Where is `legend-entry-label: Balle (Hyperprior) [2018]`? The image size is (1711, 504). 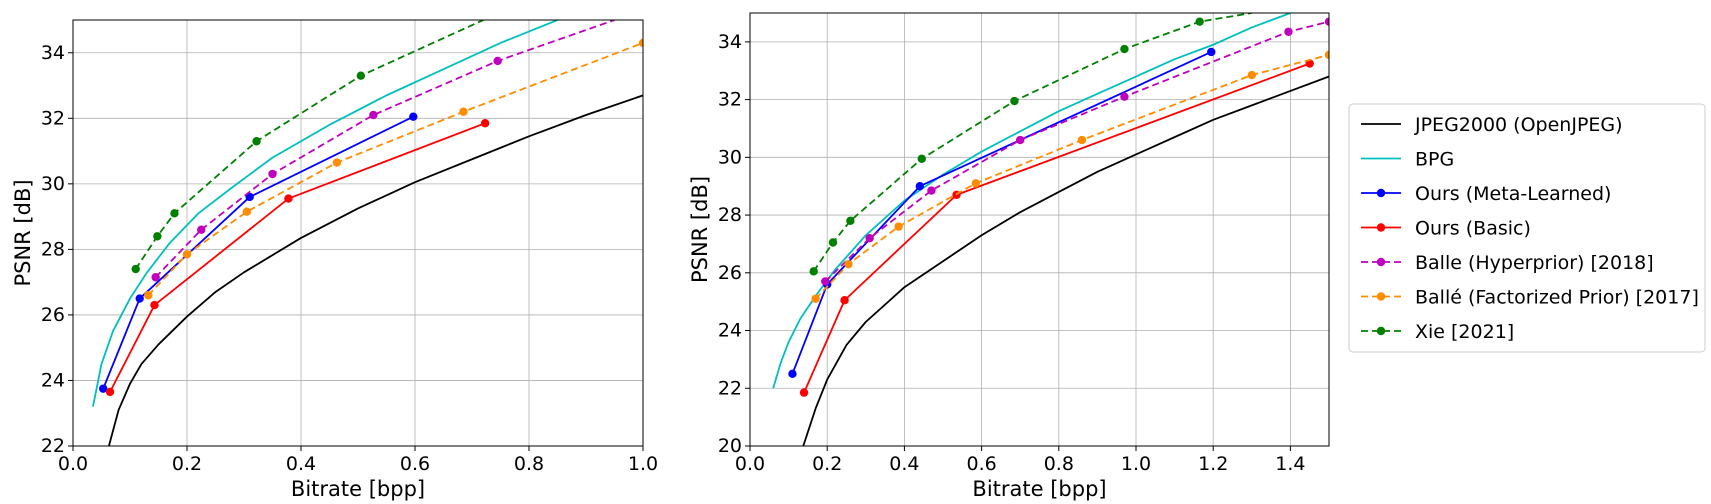 legend-entry-label: Balle (Hyperprior) [2018] is located at coordinates (1534, 263).